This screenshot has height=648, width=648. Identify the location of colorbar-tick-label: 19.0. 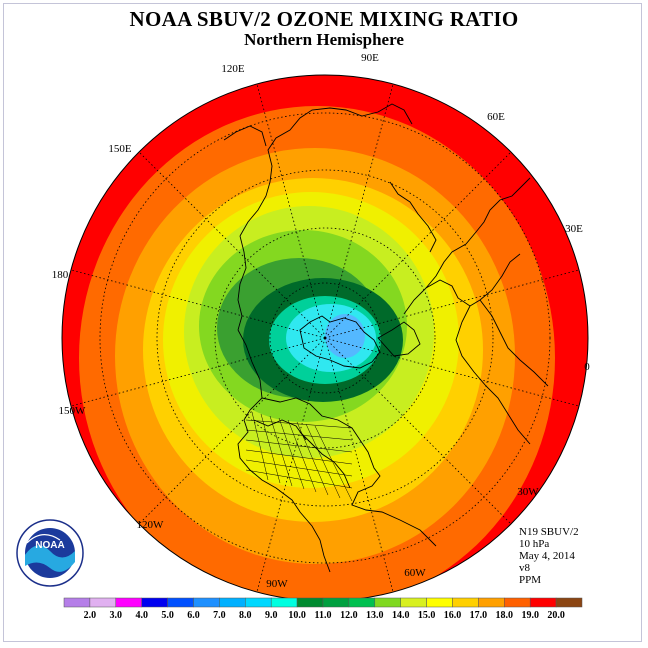
(530, 615).